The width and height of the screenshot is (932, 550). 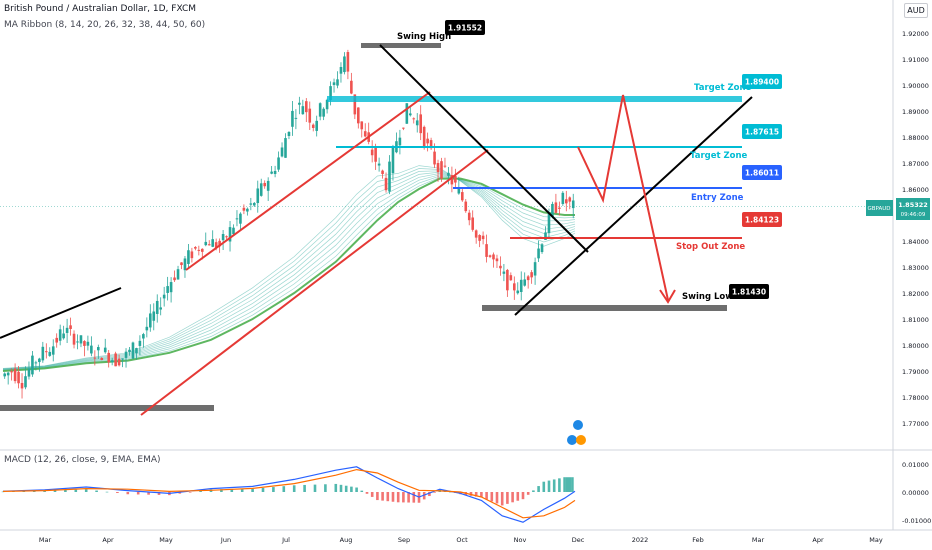 What do you see at coordinates (534, 99) in the screenshot?
I see `target-zone-1-band` at bounding box center [534, 99].